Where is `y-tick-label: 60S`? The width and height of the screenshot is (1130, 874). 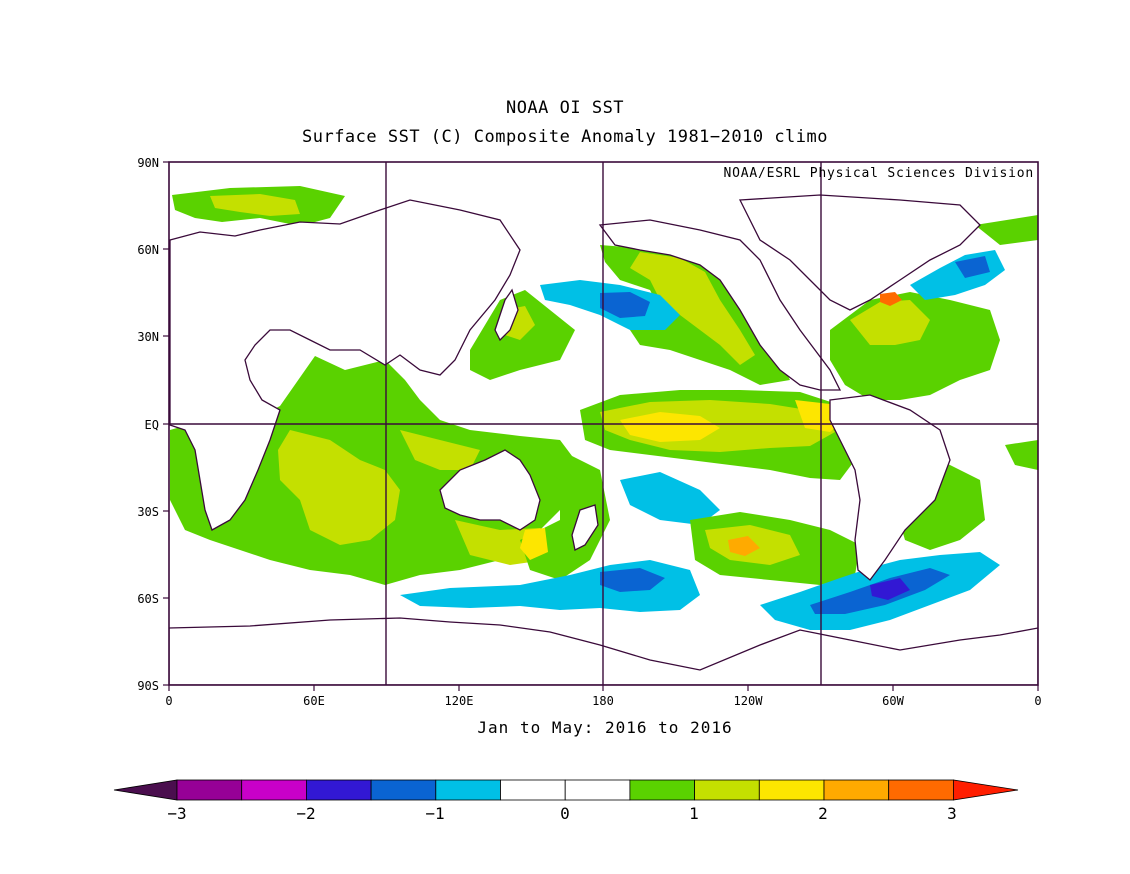 y-tick-label: 60S is located at coordinates (148, 599).